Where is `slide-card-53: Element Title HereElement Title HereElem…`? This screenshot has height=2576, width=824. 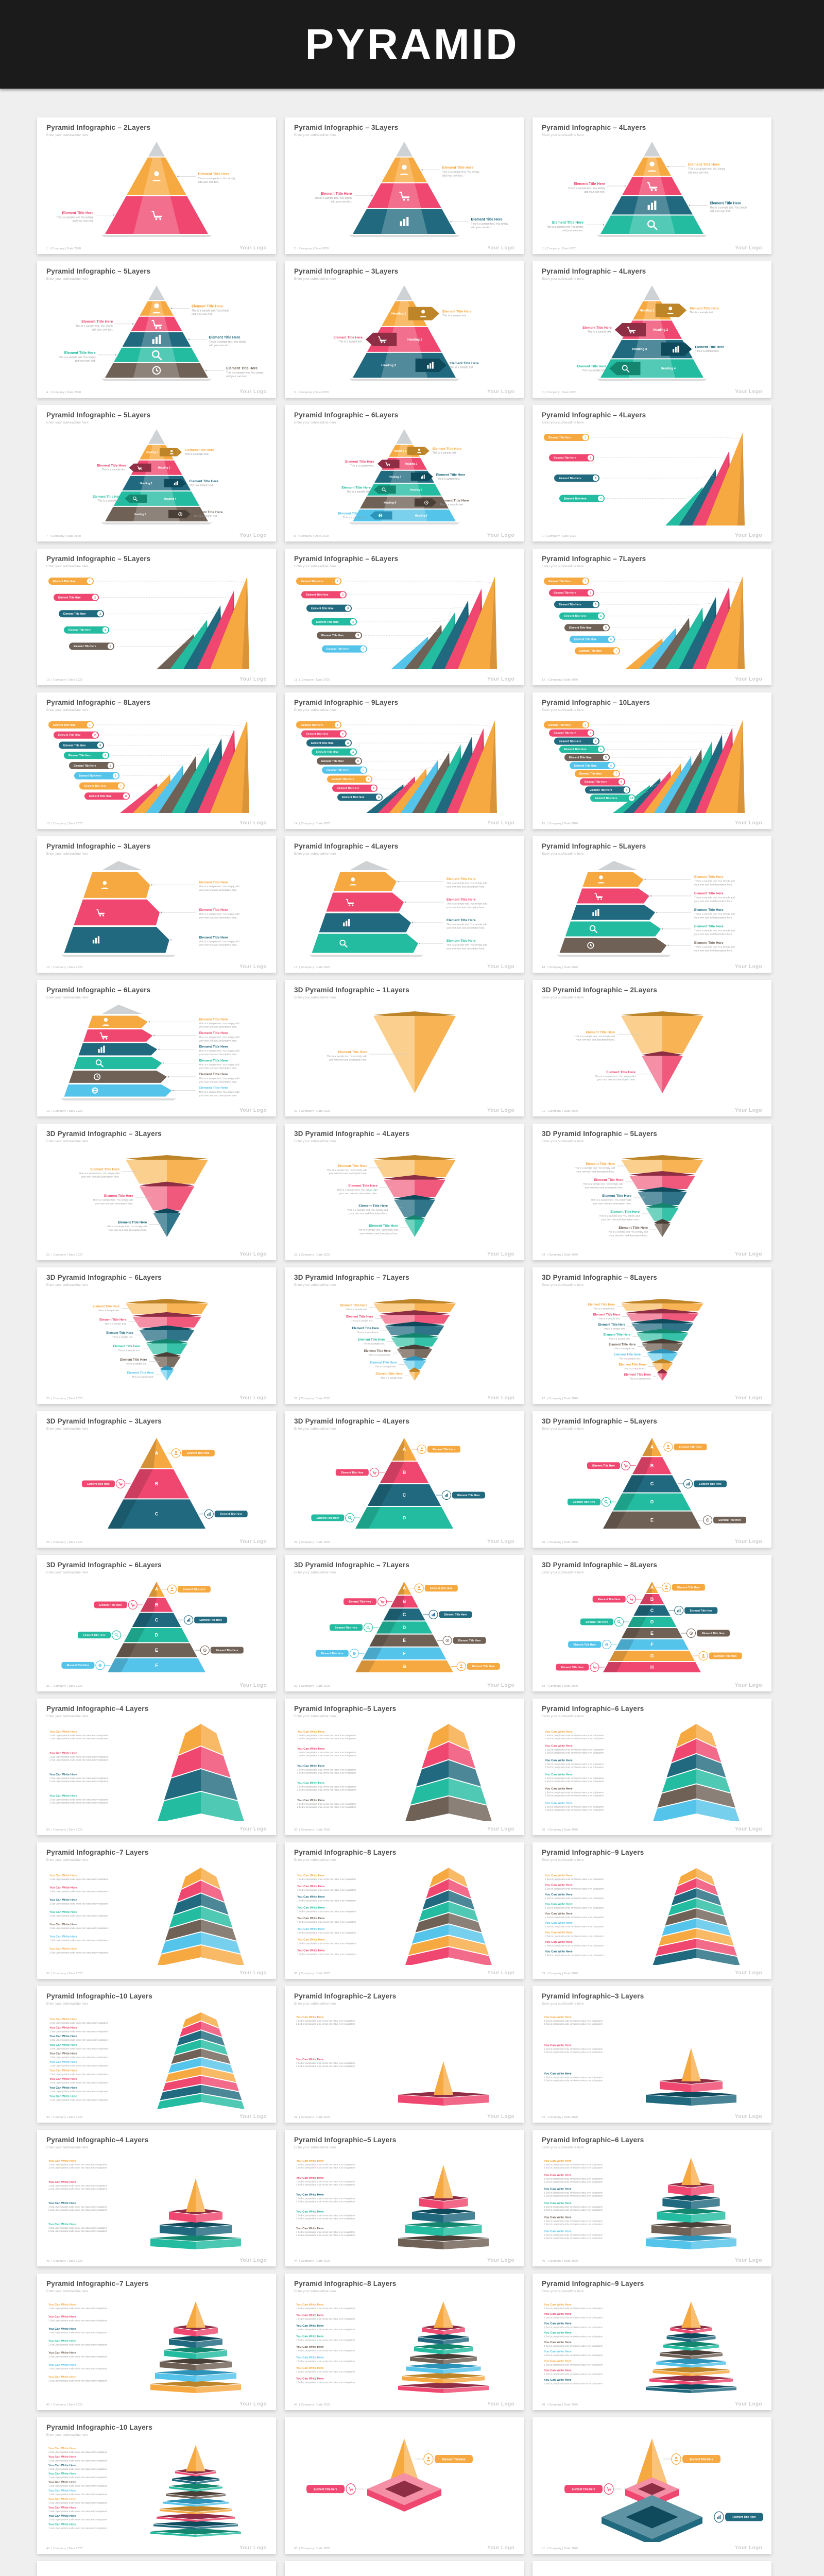 slide-card-53: Element Title HereElement Title HereElem… is located at coordinates (404, 2568).